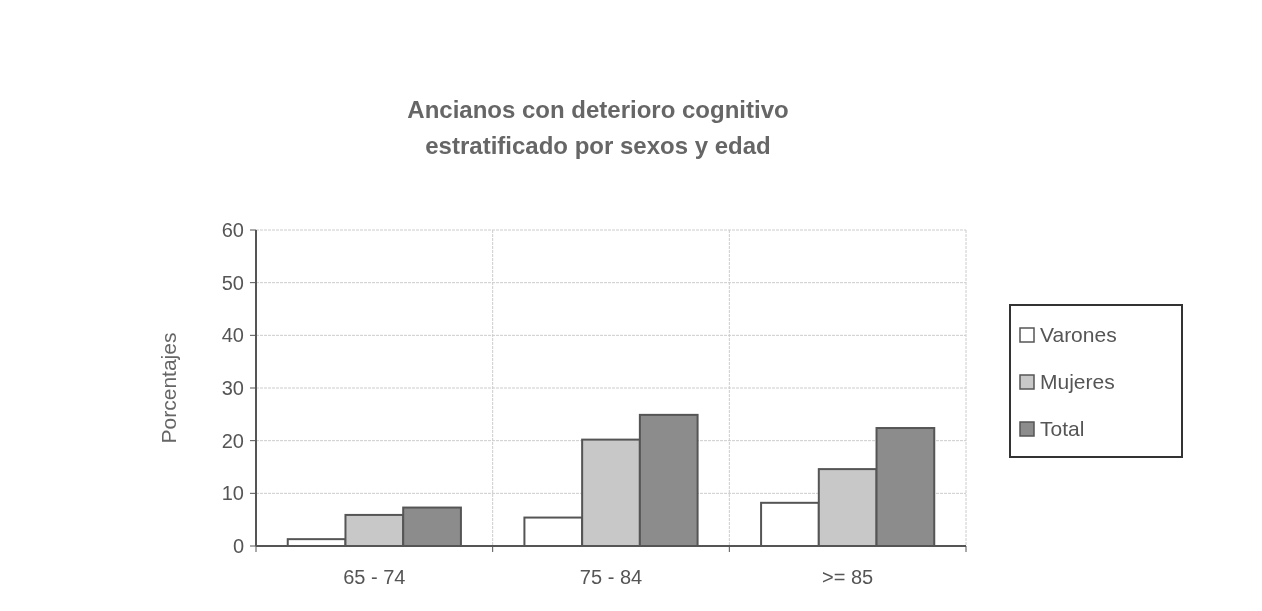 The height and width of the screenshot is (611, 1262). Describe the element at coordinates (1078, 335) in the screenshot. I see `legend-label: Varones` at that location.